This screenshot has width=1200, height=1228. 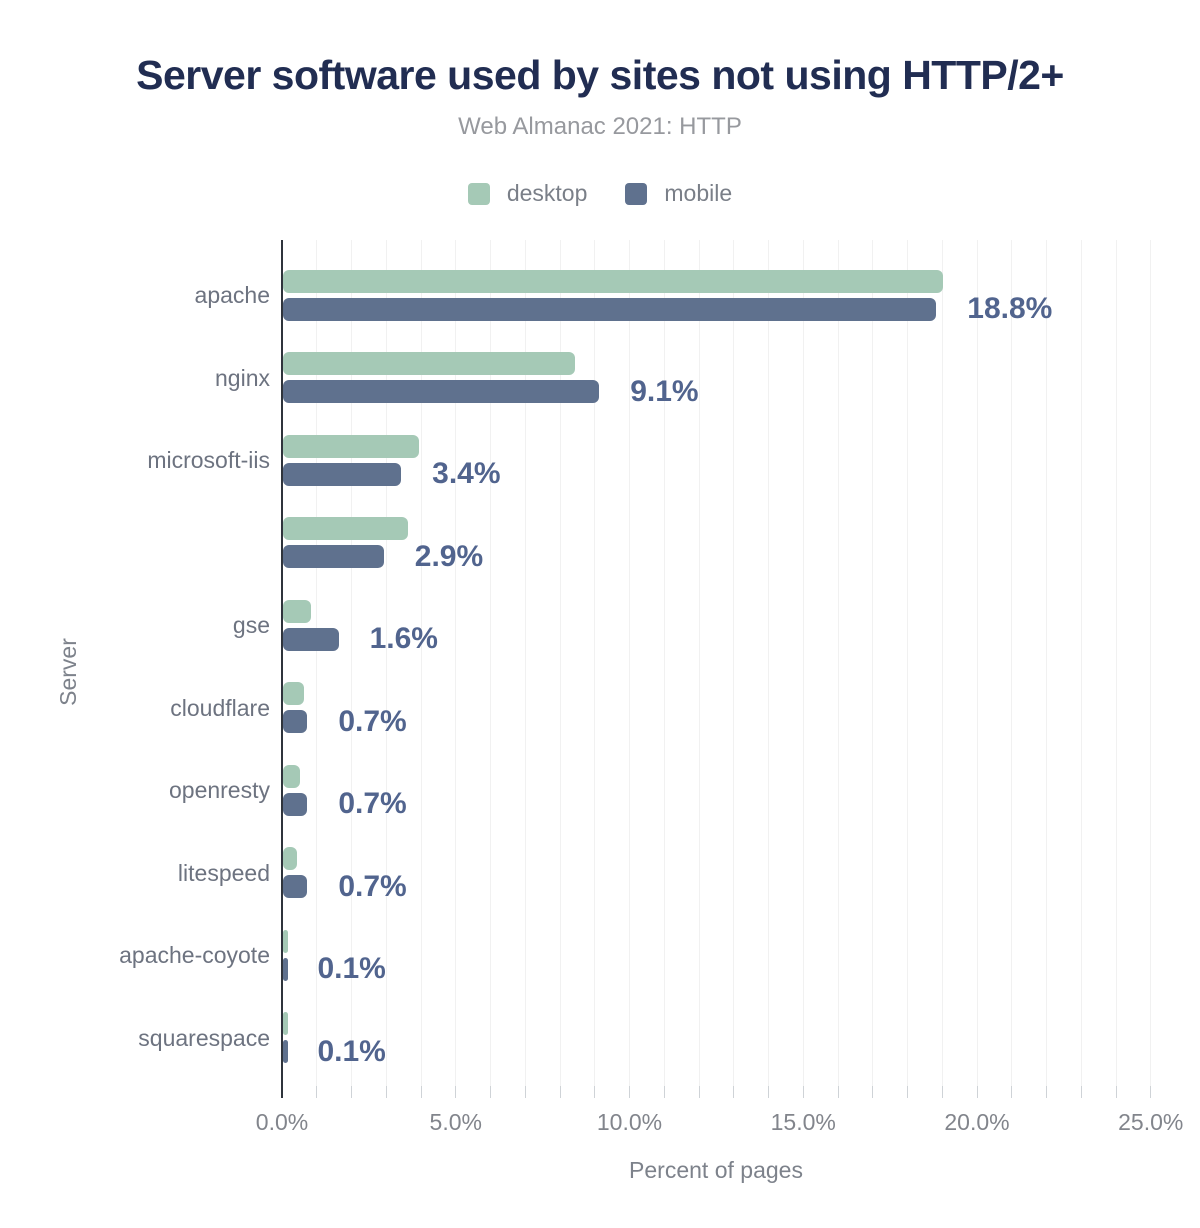 I want to click on bar-desktop-microsoft-iis, so click(x=351, y=446).